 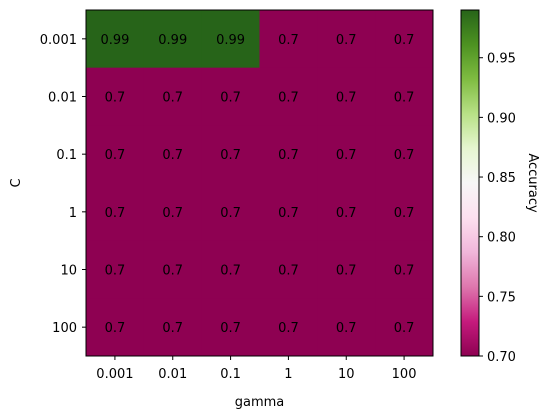 What do you see at coordinates (63, 184) in the screenshot?
I see `y-axis: 0.001 0.01 0.1 1 10 100` at bounding box center [63, 184].